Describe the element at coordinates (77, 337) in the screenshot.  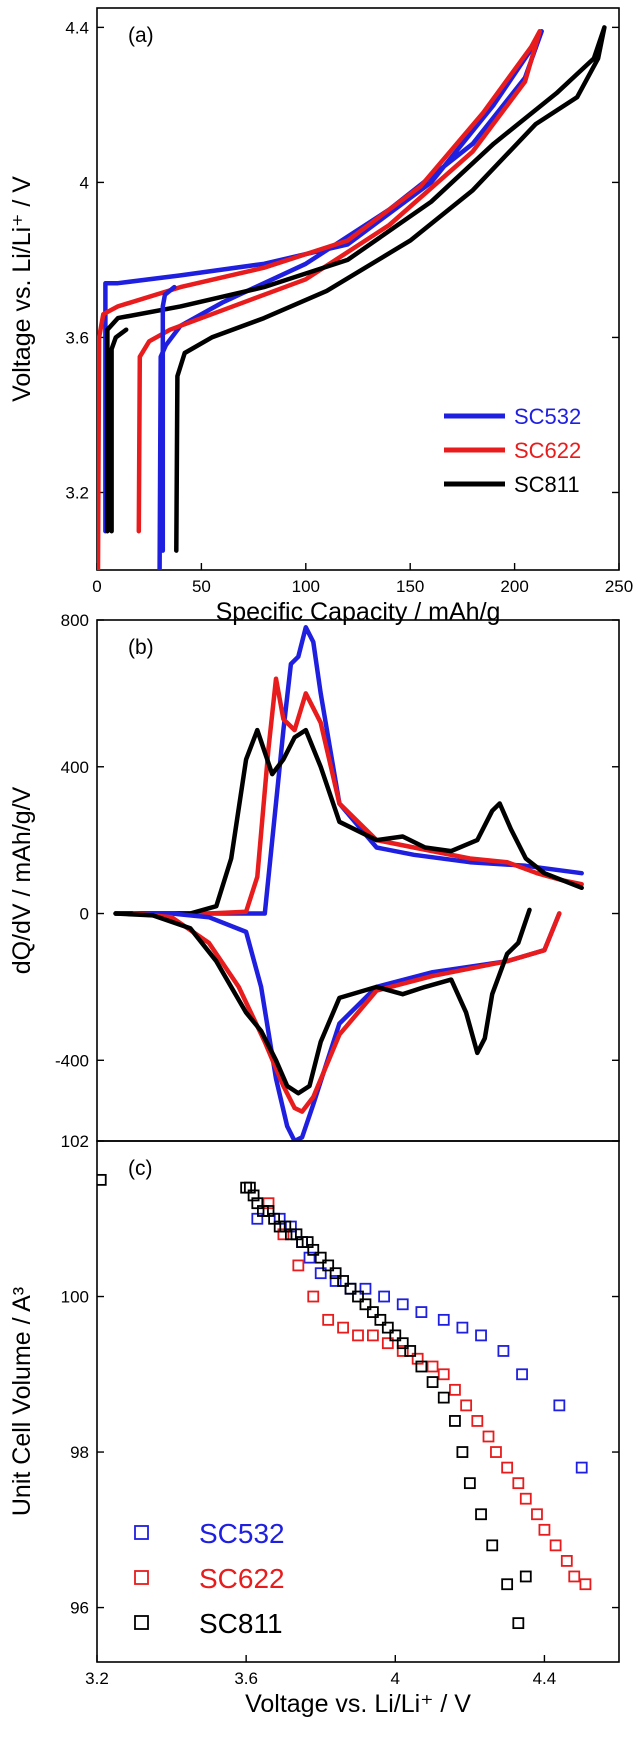
I see `y-tick-label: 3.6` at that location.